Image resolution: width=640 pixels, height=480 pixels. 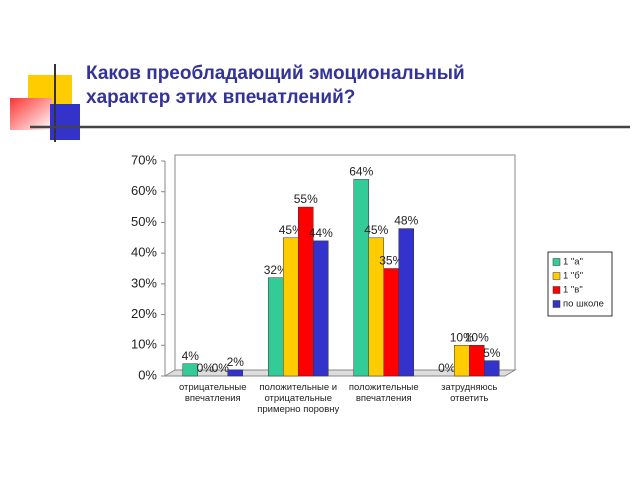 I want to click on y-tick-label: 70%, so click(x=144, y=159).